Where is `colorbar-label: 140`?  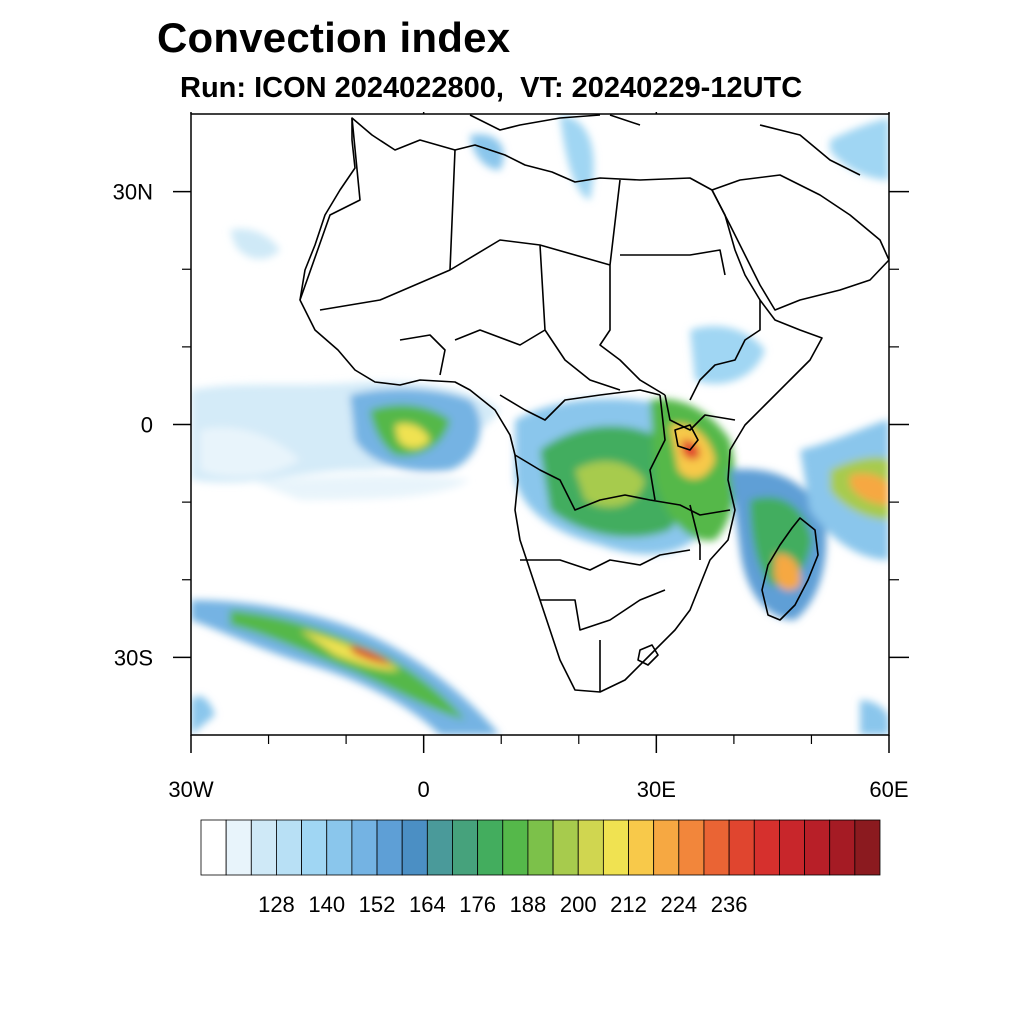 colorbar-label: 140 is located at coordinates (326, 904).